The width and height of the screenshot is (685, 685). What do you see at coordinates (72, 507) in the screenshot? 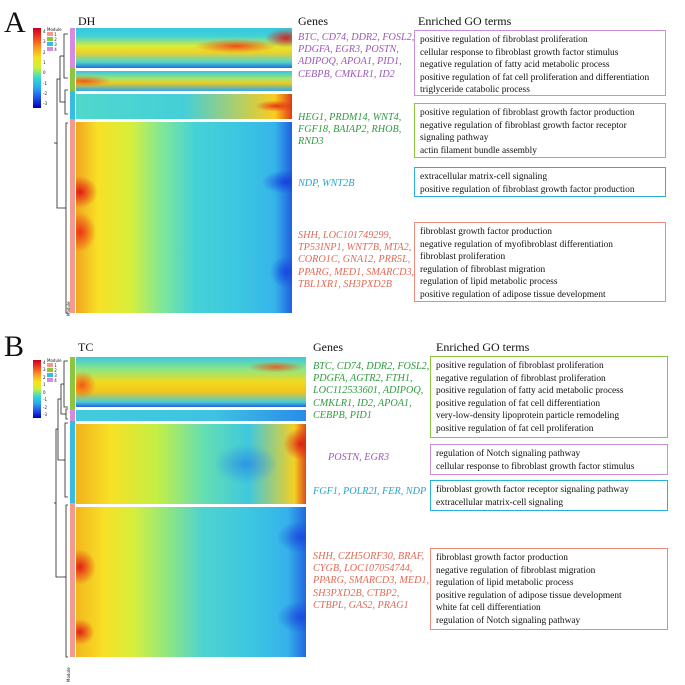
I see `panel-b-module-sidebar` at bounding box center [72, 507].